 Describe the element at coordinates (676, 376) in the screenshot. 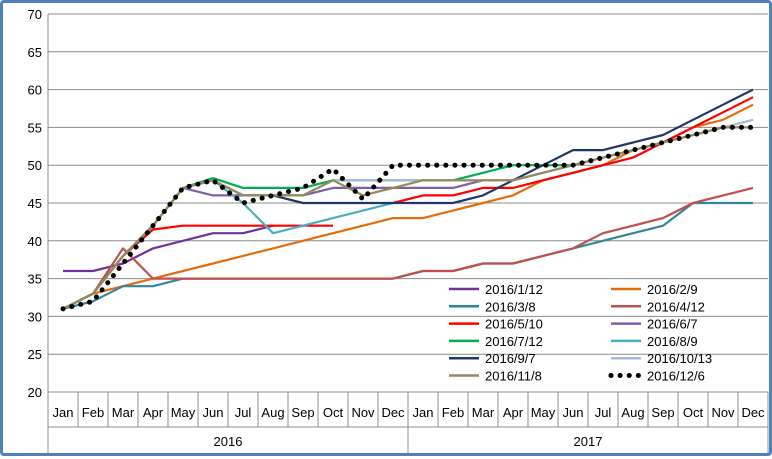

I see `legend-label: 2016/12/6` at that location.